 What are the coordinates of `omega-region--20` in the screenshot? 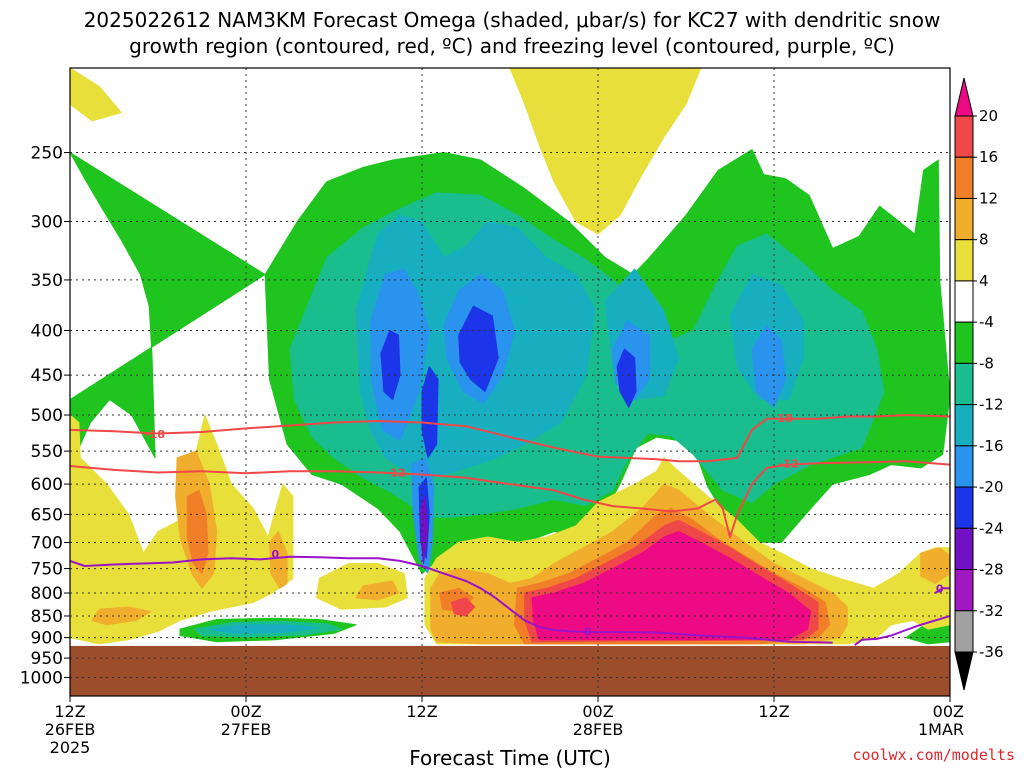 It's located at (400, 355).